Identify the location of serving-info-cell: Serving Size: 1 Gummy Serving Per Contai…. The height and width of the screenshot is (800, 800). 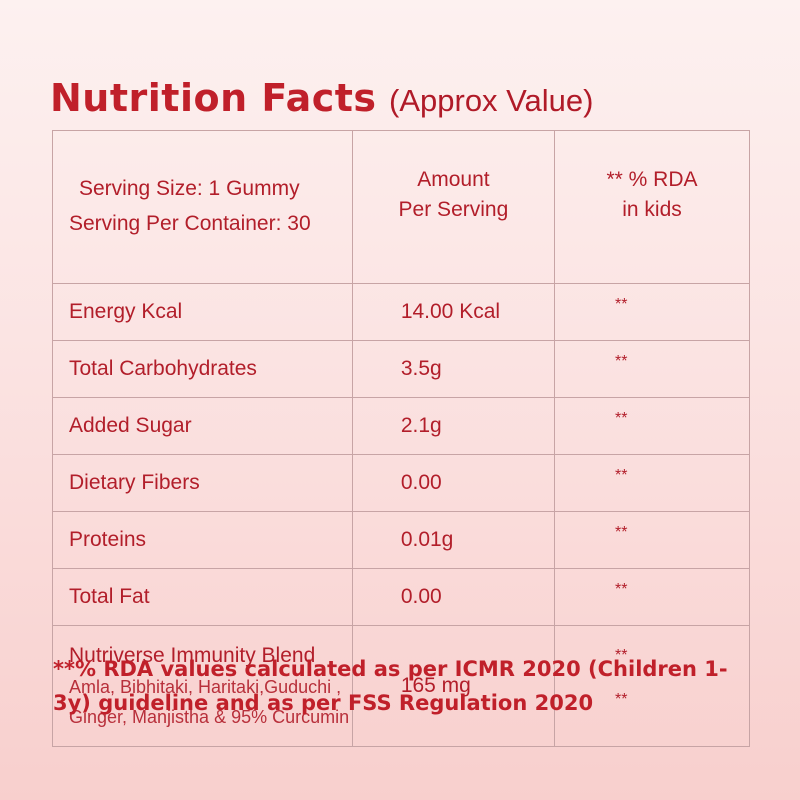
(202, 207).